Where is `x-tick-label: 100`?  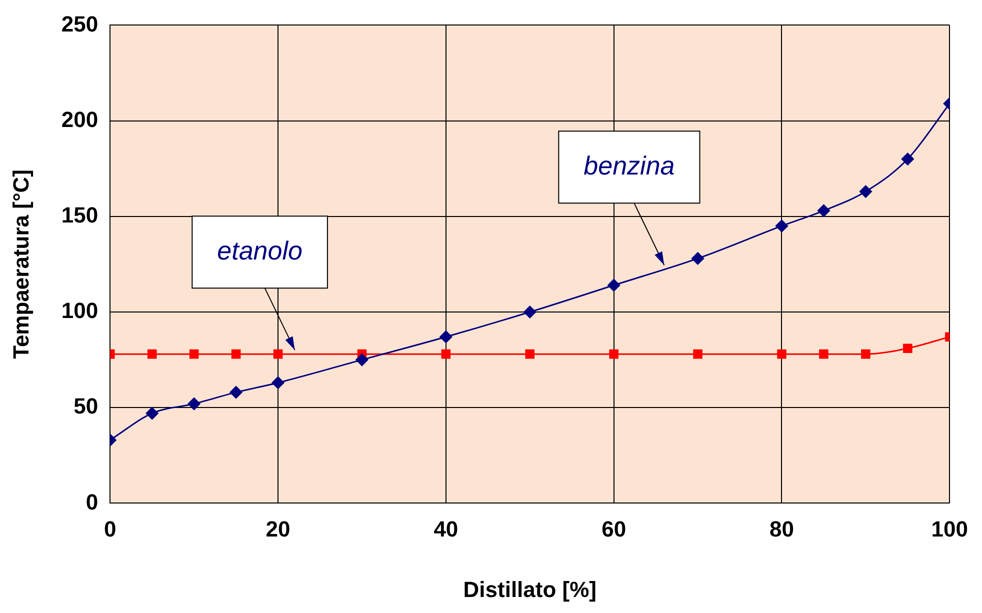
x-tick-label: 100 is located at coordinates (949, 529).